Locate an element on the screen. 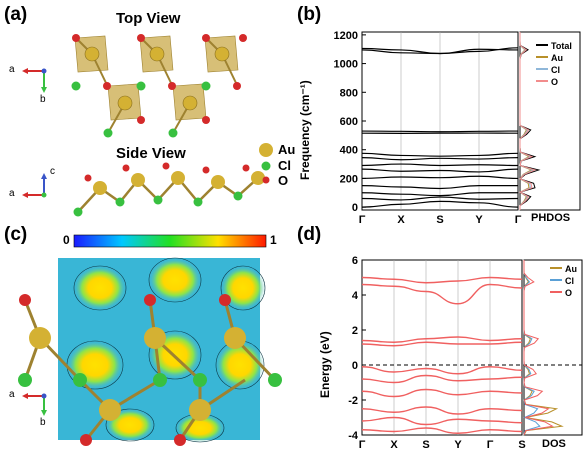  side-axis-c-label: c is located at coordinates (52, 171).